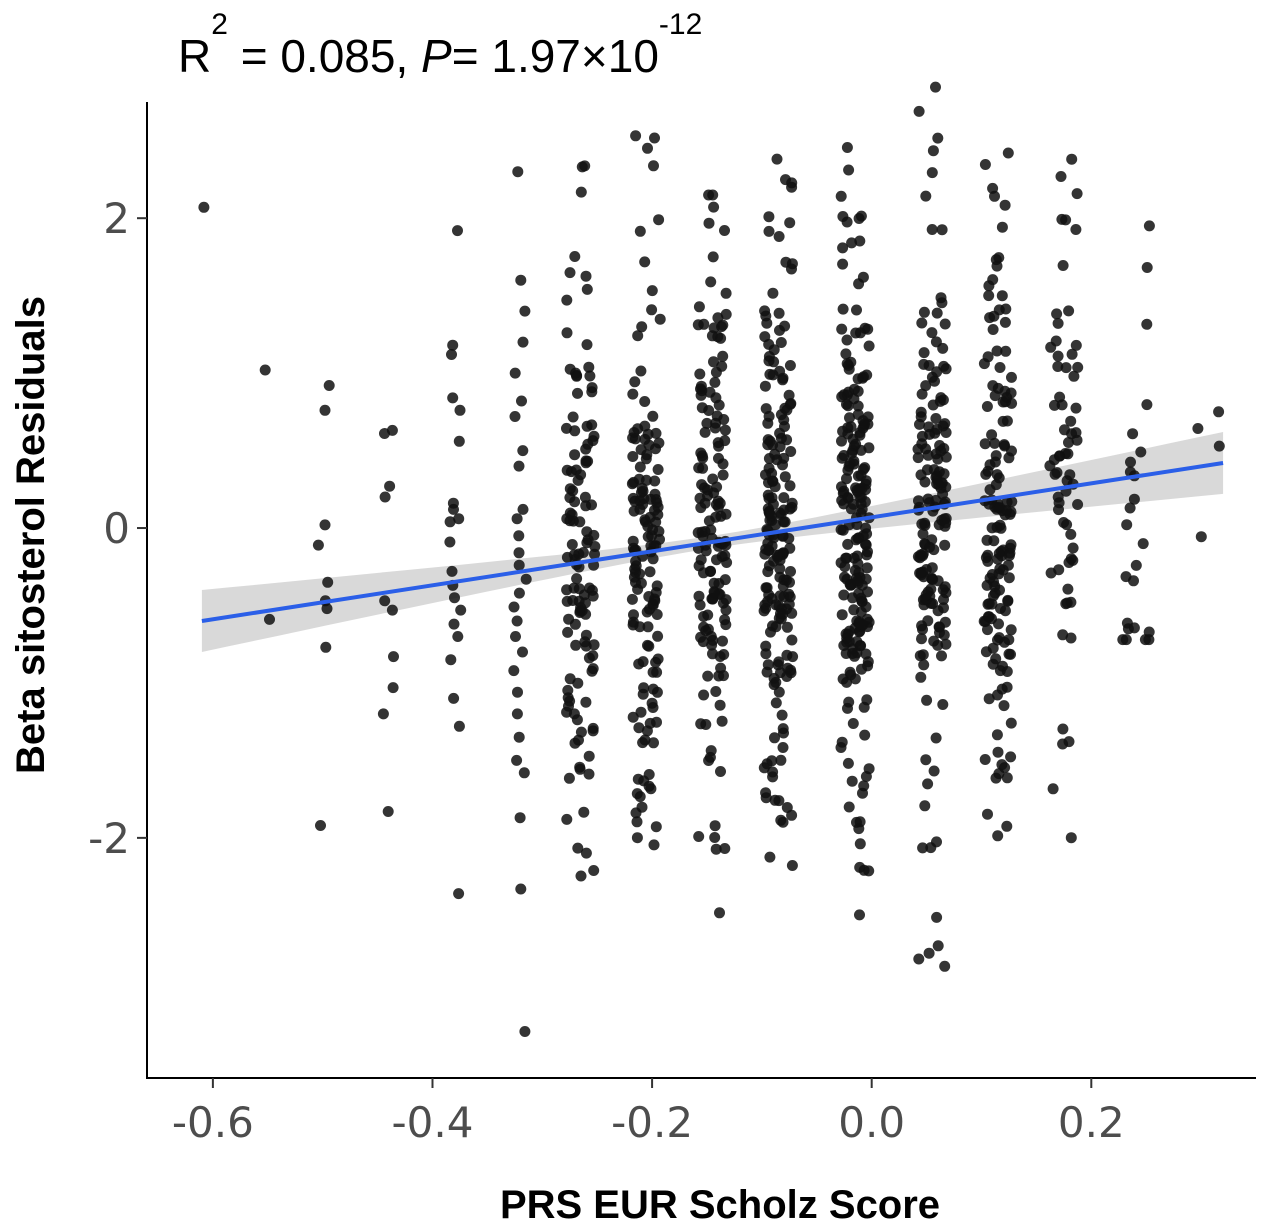 This screenshot has width=1280, height=1228. Describe the element at coordinates (712, 541) in the screenshot. I see `regression-line` at that location.